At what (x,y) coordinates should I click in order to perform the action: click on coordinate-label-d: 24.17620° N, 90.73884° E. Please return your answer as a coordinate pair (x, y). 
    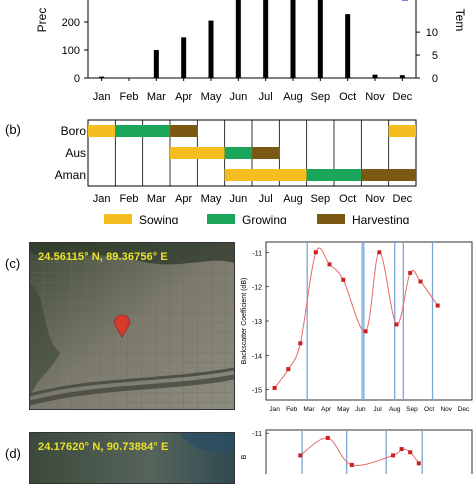
    Looking at the image, I should click on (103, 447).